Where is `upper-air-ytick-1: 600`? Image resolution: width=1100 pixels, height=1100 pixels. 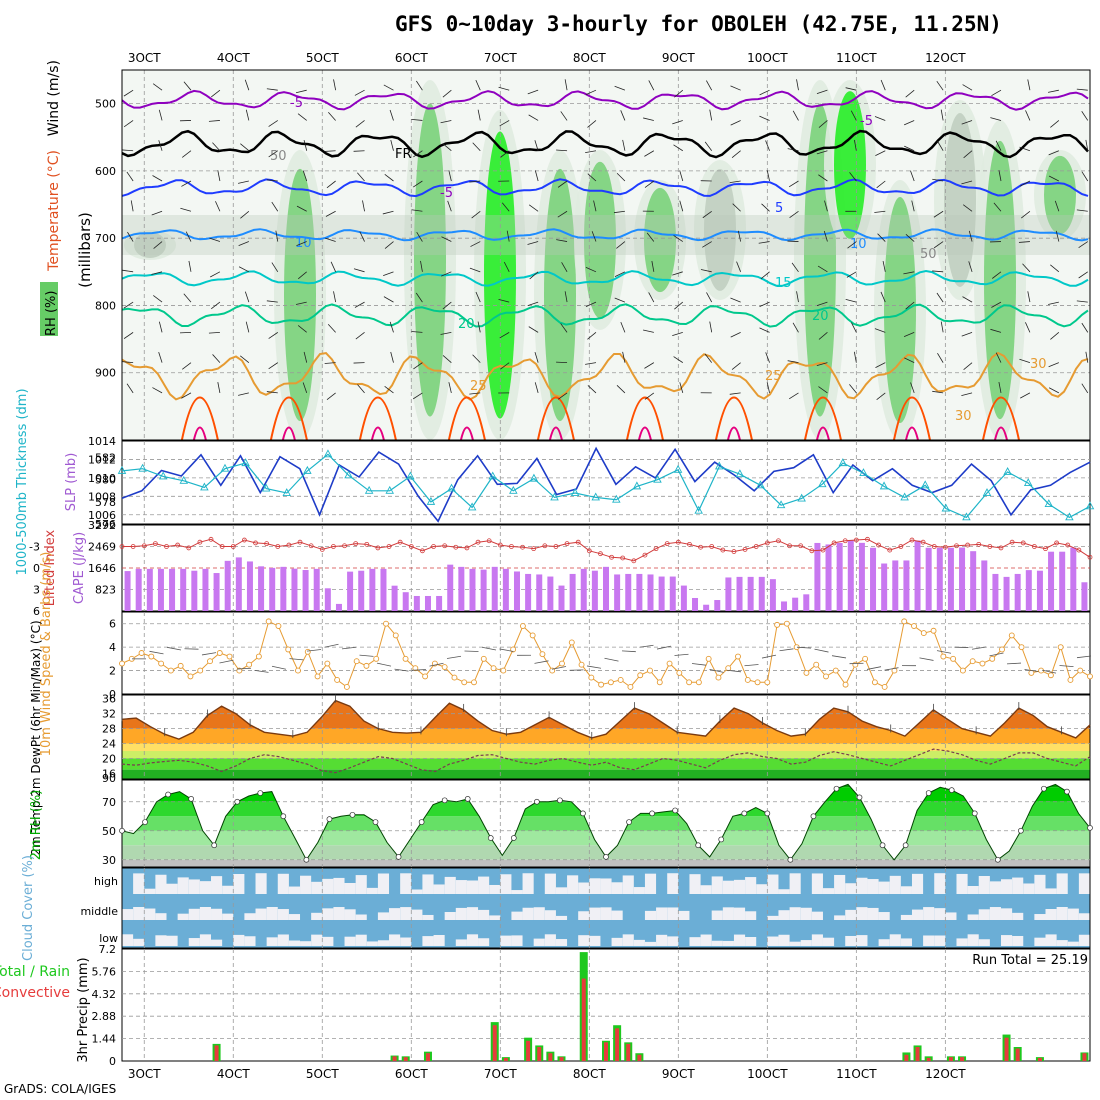
upper-air-ytick-1: 600 is located at coordinates (105, 171).